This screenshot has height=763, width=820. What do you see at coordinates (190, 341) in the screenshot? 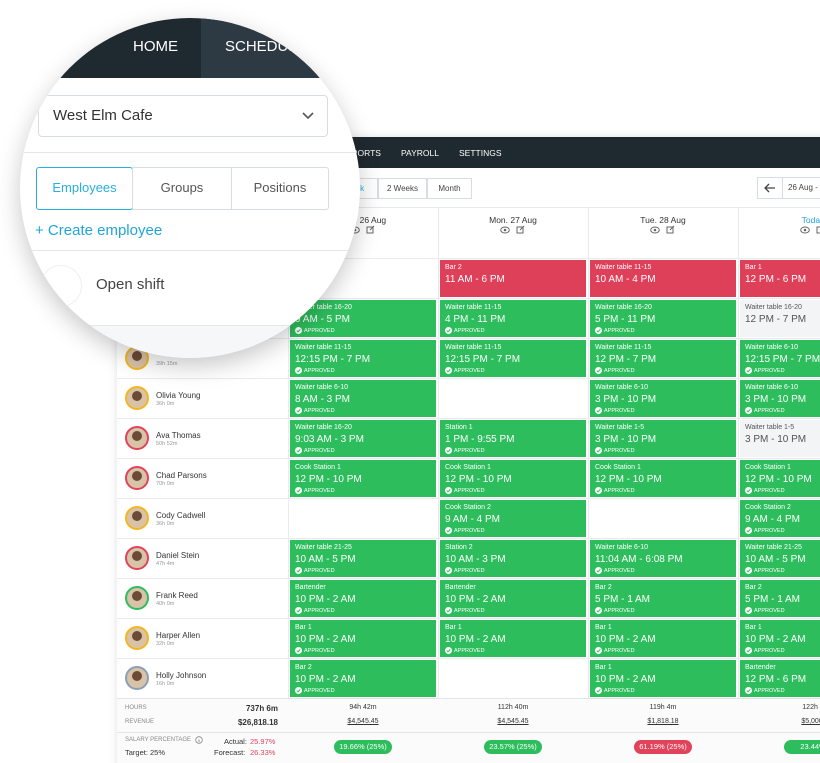
I see `lower-area` at bounding box center [190, 341].